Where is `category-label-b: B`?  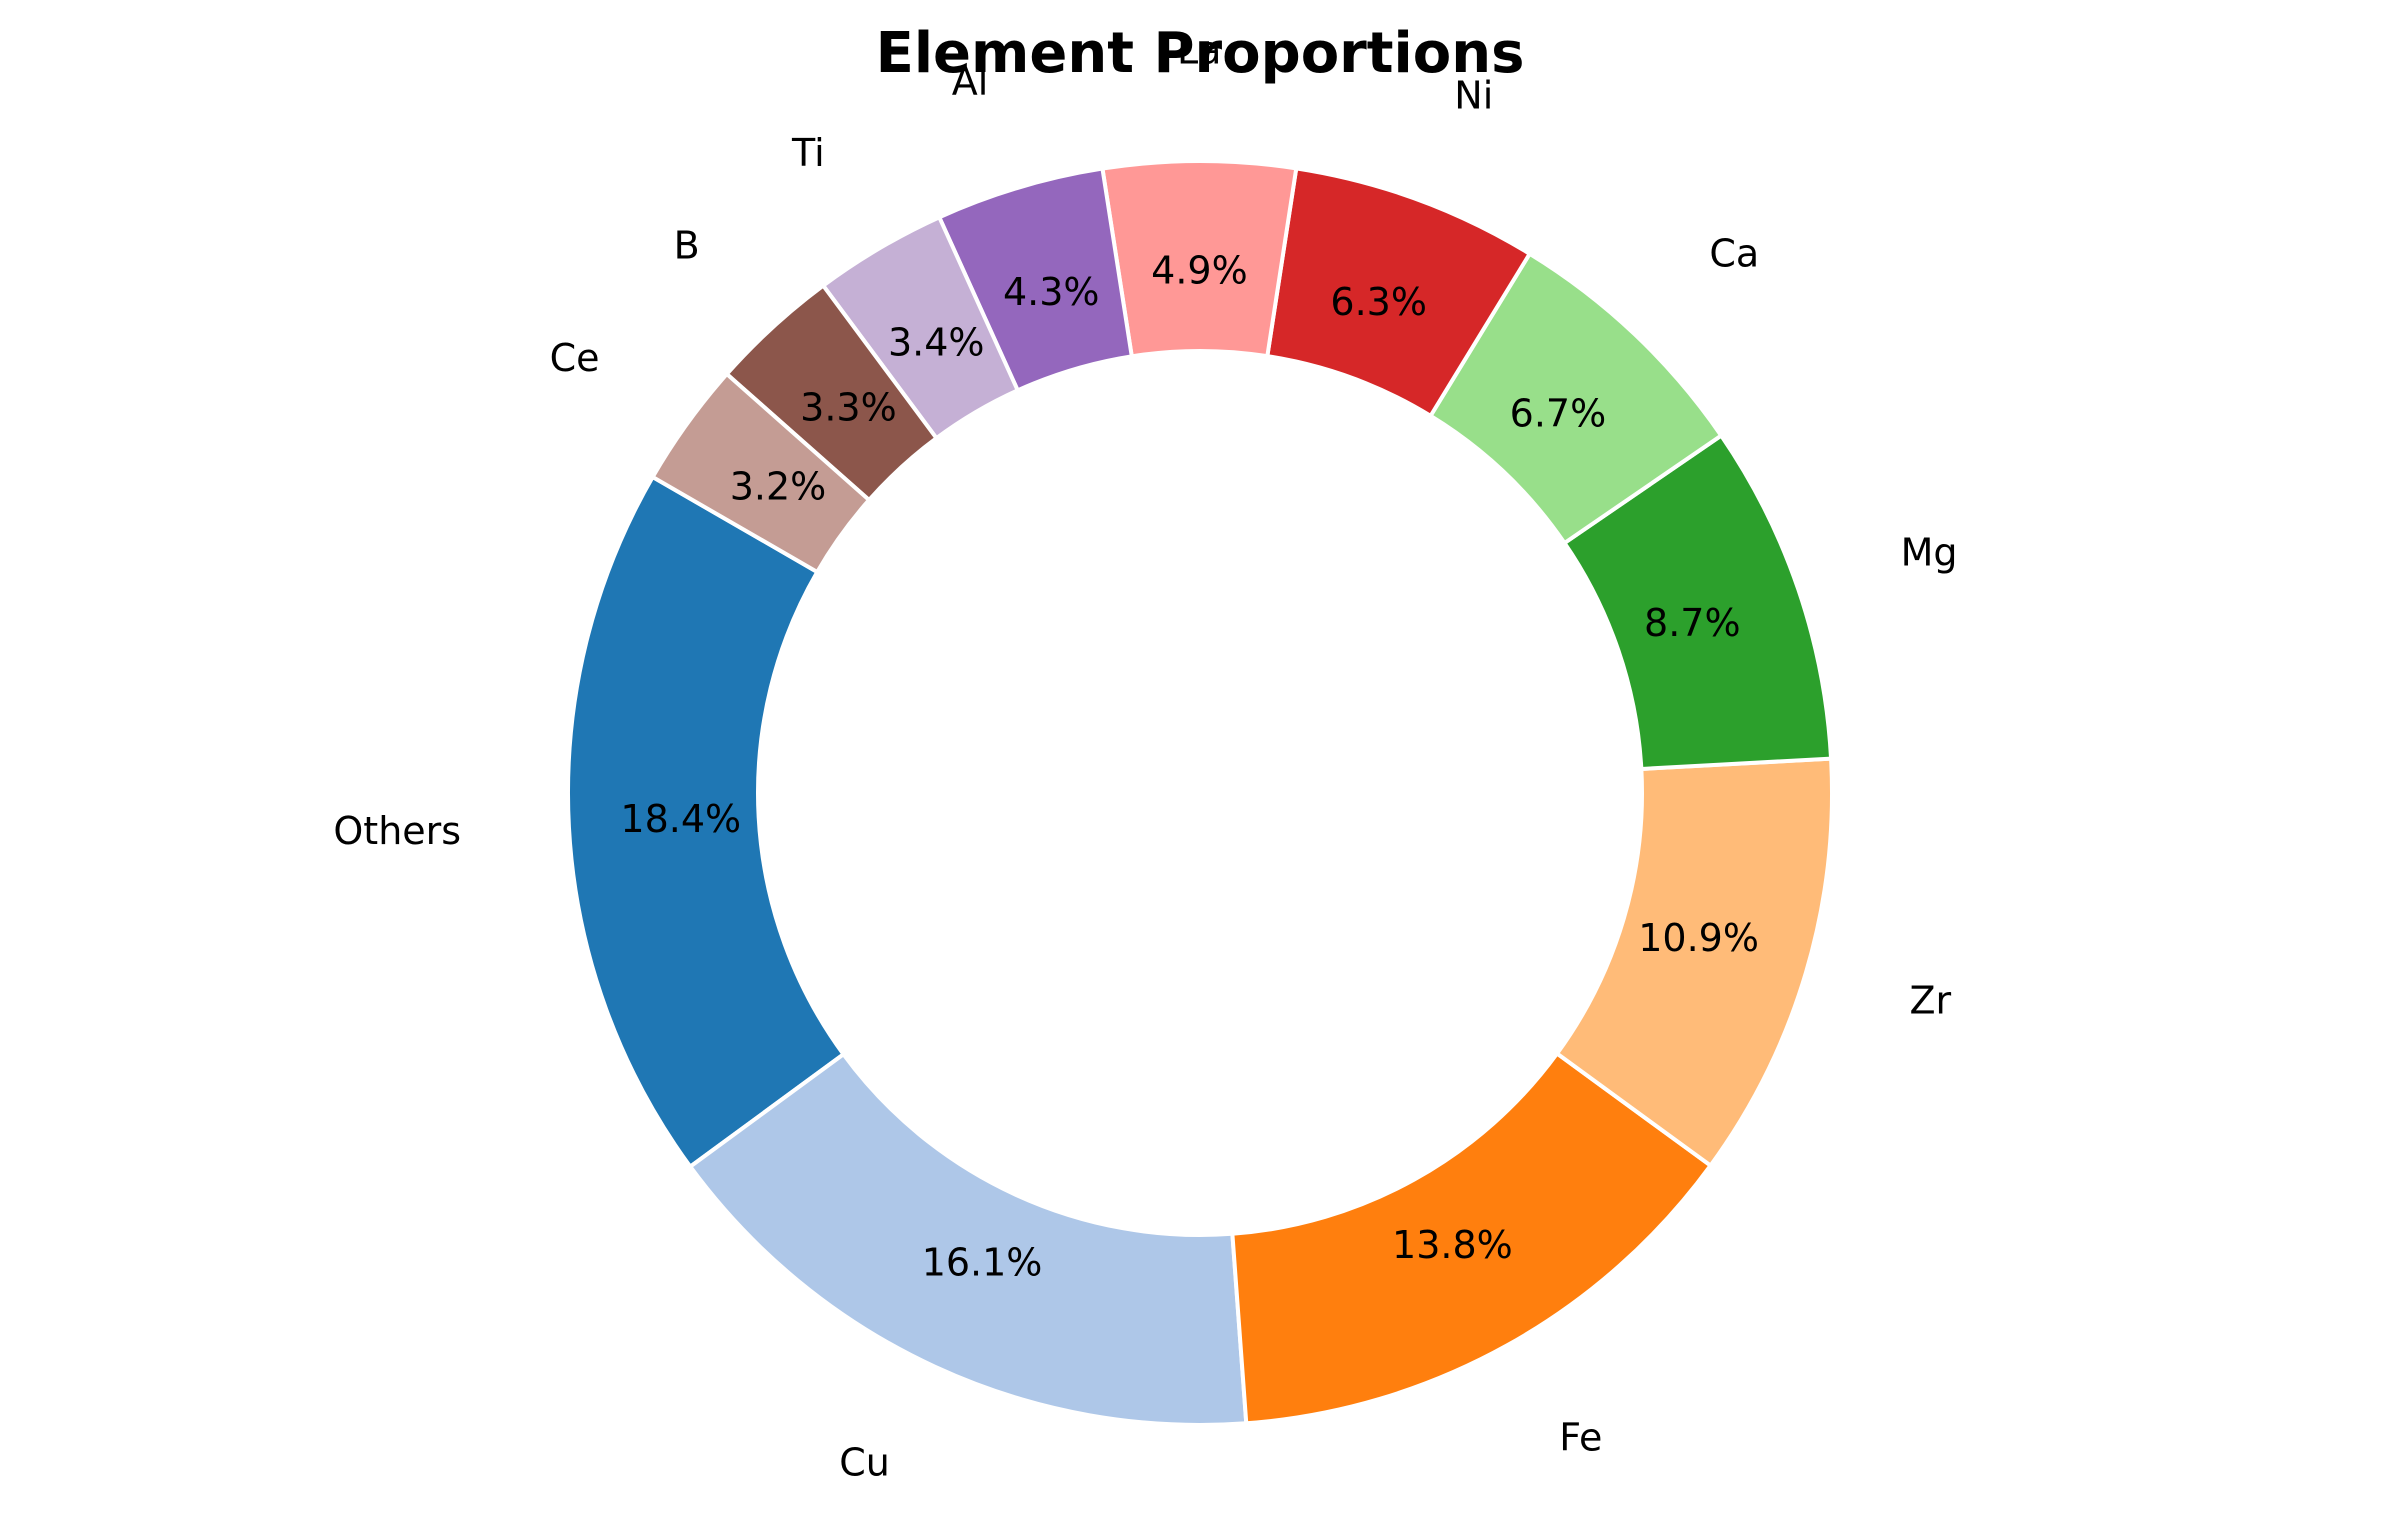
category-label-b: B is located at coordinates (687, 245).